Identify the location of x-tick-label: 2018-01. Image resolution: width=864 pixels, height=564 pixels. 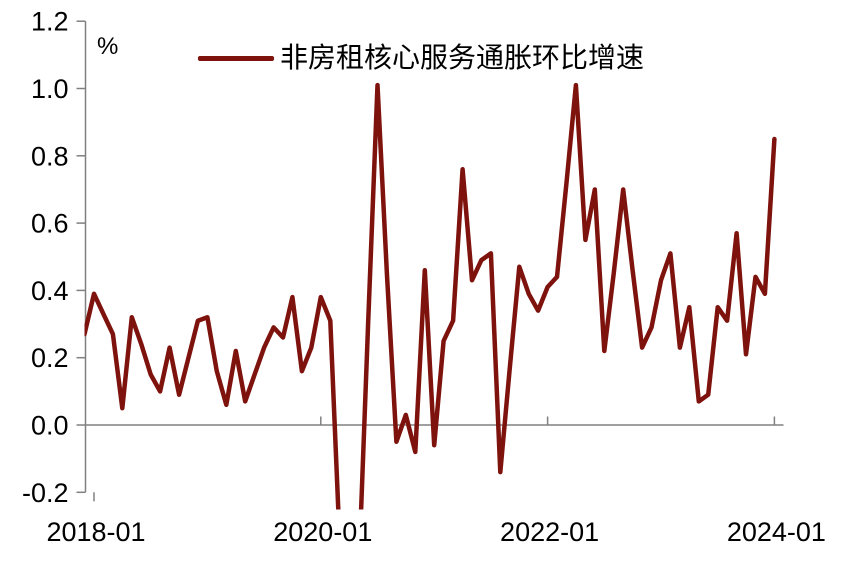
(95, 532).